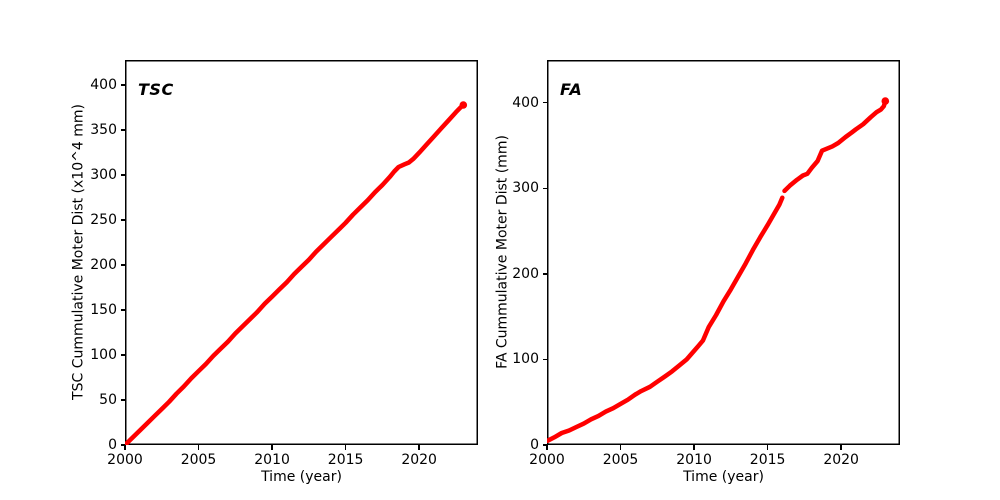  Describe the element at coordinates (78, 252) in the screenshot. I see `tsc-y-axis-label: TSC Cummulative Moter Dist (x10^4 mm)` at that location.